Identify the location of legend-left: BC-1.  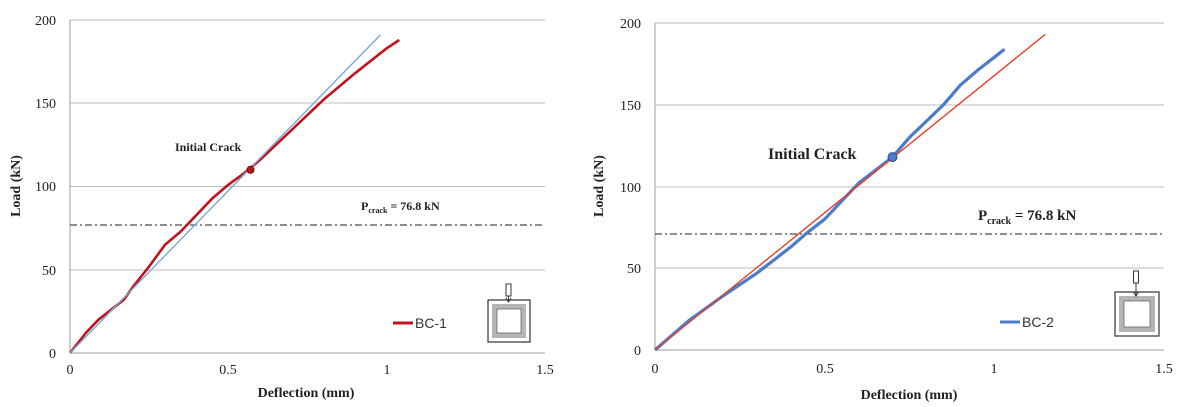
(420, 323).